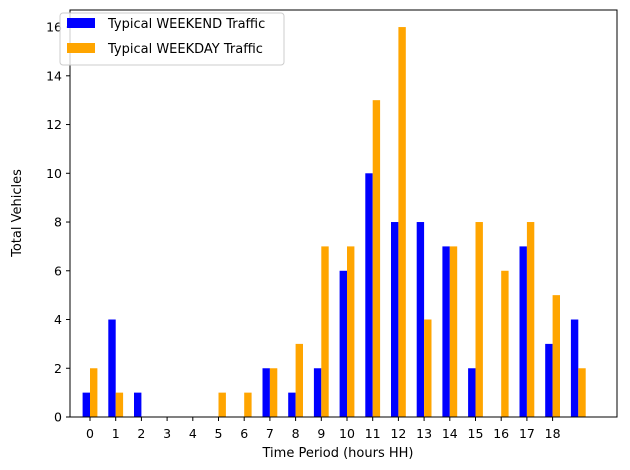 The width and height of the screenshot is (630, 470). What do you see at coordinates (347, 433) in the screenshot?
I see `x-tick-label-10: 10` at bounding box center [347, 433].